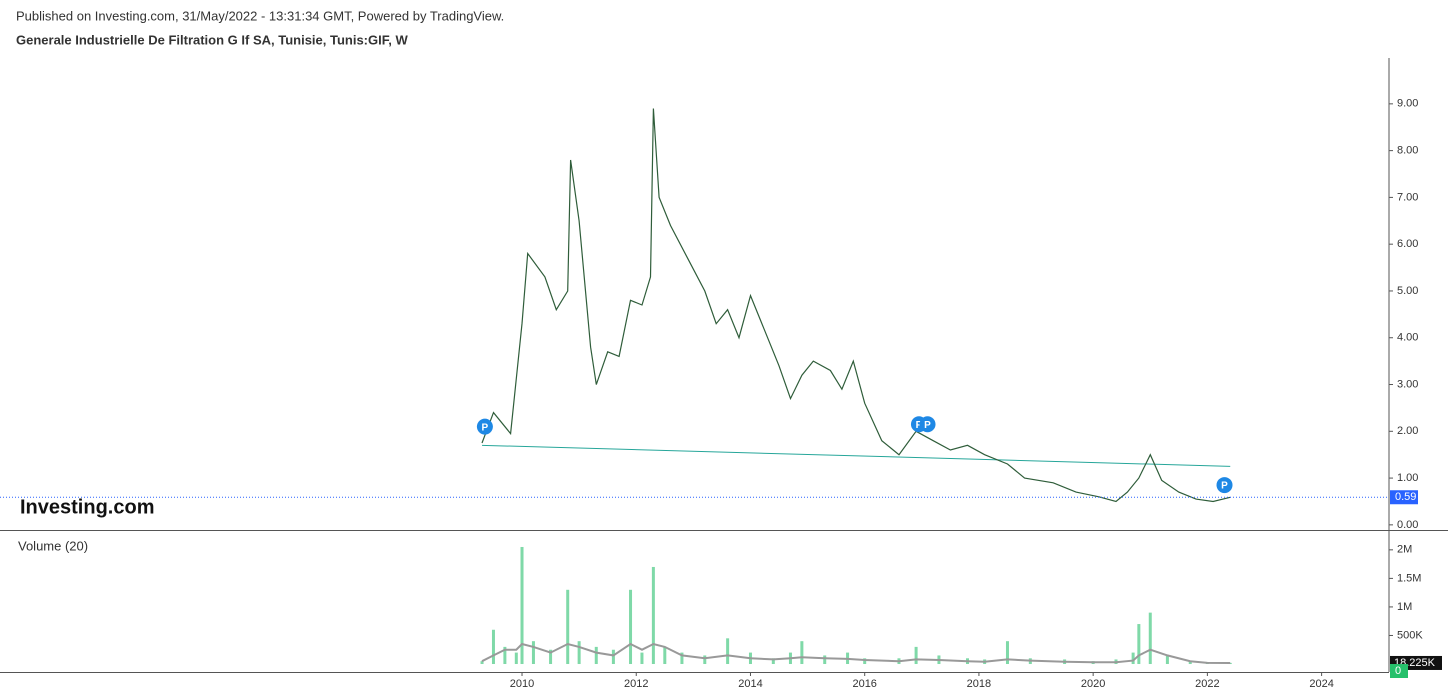 This screenshot has width=1448, height=696. I want to click on y-tick-label: 0.00, so click(1407, 525).